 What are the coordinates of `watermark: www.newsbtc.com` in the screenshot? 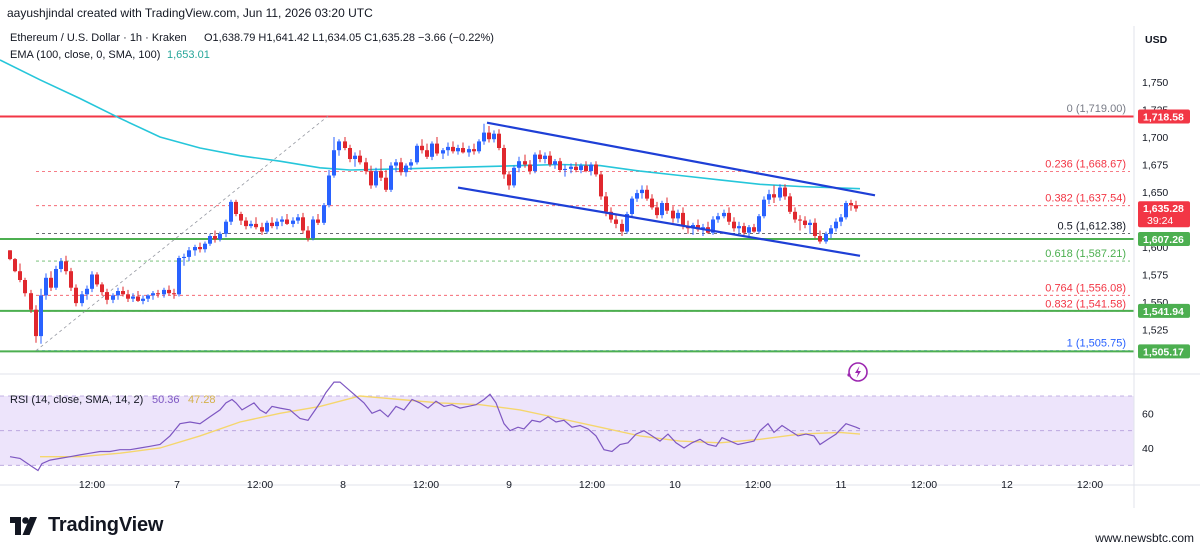 It's located at (1144, 538).